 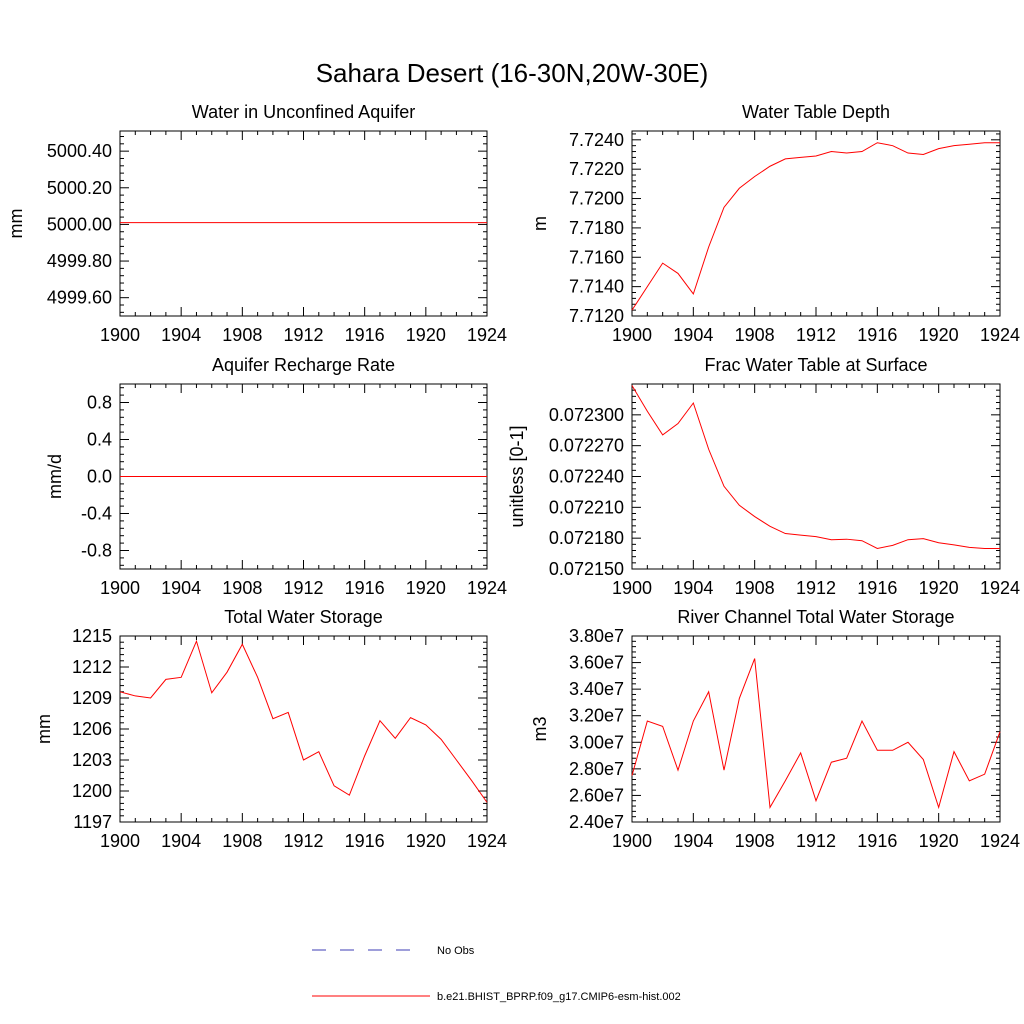 I want to click on panel-title: Water in Unconfined Aquifer, so click(x=303, y=112).